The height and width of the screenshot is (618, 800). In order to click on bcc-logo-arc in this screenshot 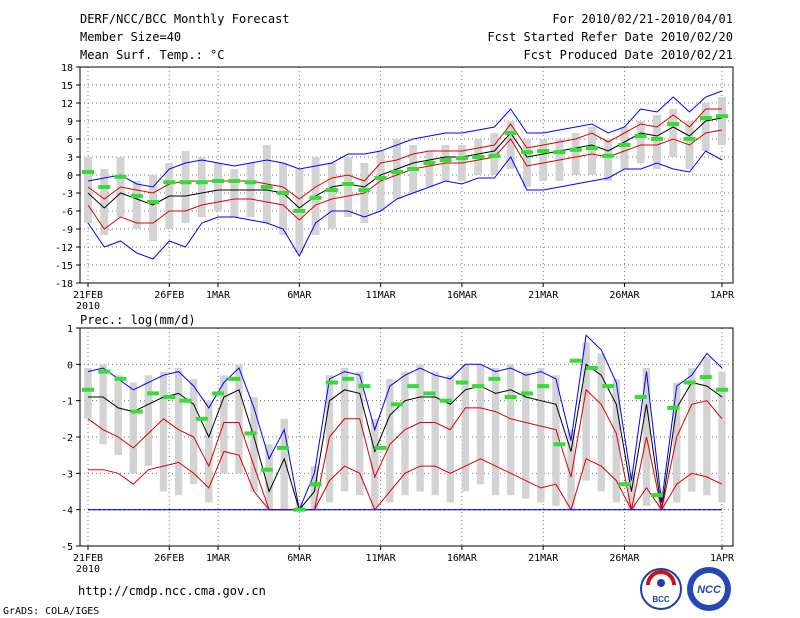, I will do `click(661, 578)`.